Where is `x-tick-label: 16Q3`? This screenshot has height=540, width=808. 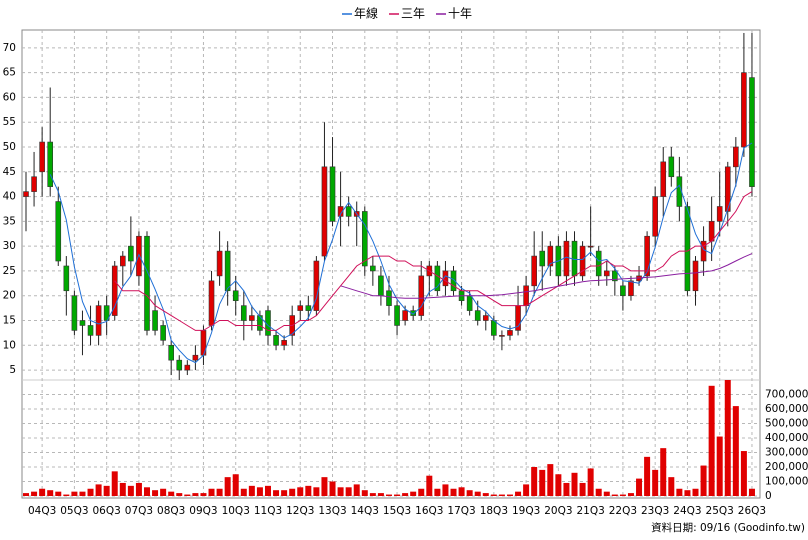 x-tick-label: 16Q3 is located at coordinates (429, 511).